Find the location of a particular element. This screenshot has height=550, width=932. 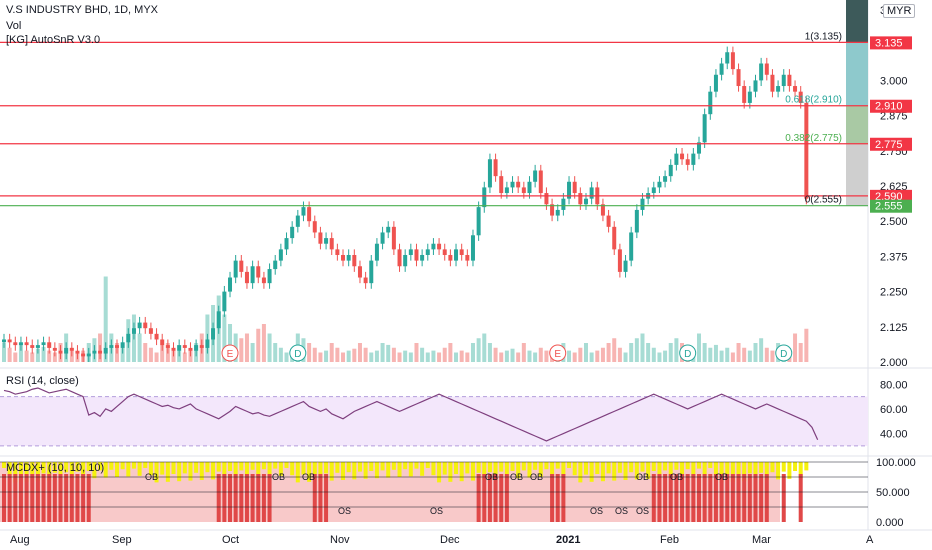

price-tick-label: 3.000 is located at coordinates (894, 81).